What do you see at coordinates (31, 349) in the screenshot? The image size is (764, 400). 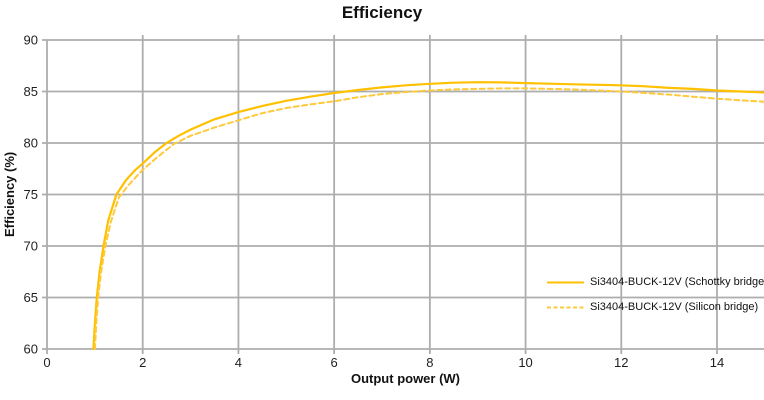 I see `y-tick-label: 60` at bounding box center [31, 349].